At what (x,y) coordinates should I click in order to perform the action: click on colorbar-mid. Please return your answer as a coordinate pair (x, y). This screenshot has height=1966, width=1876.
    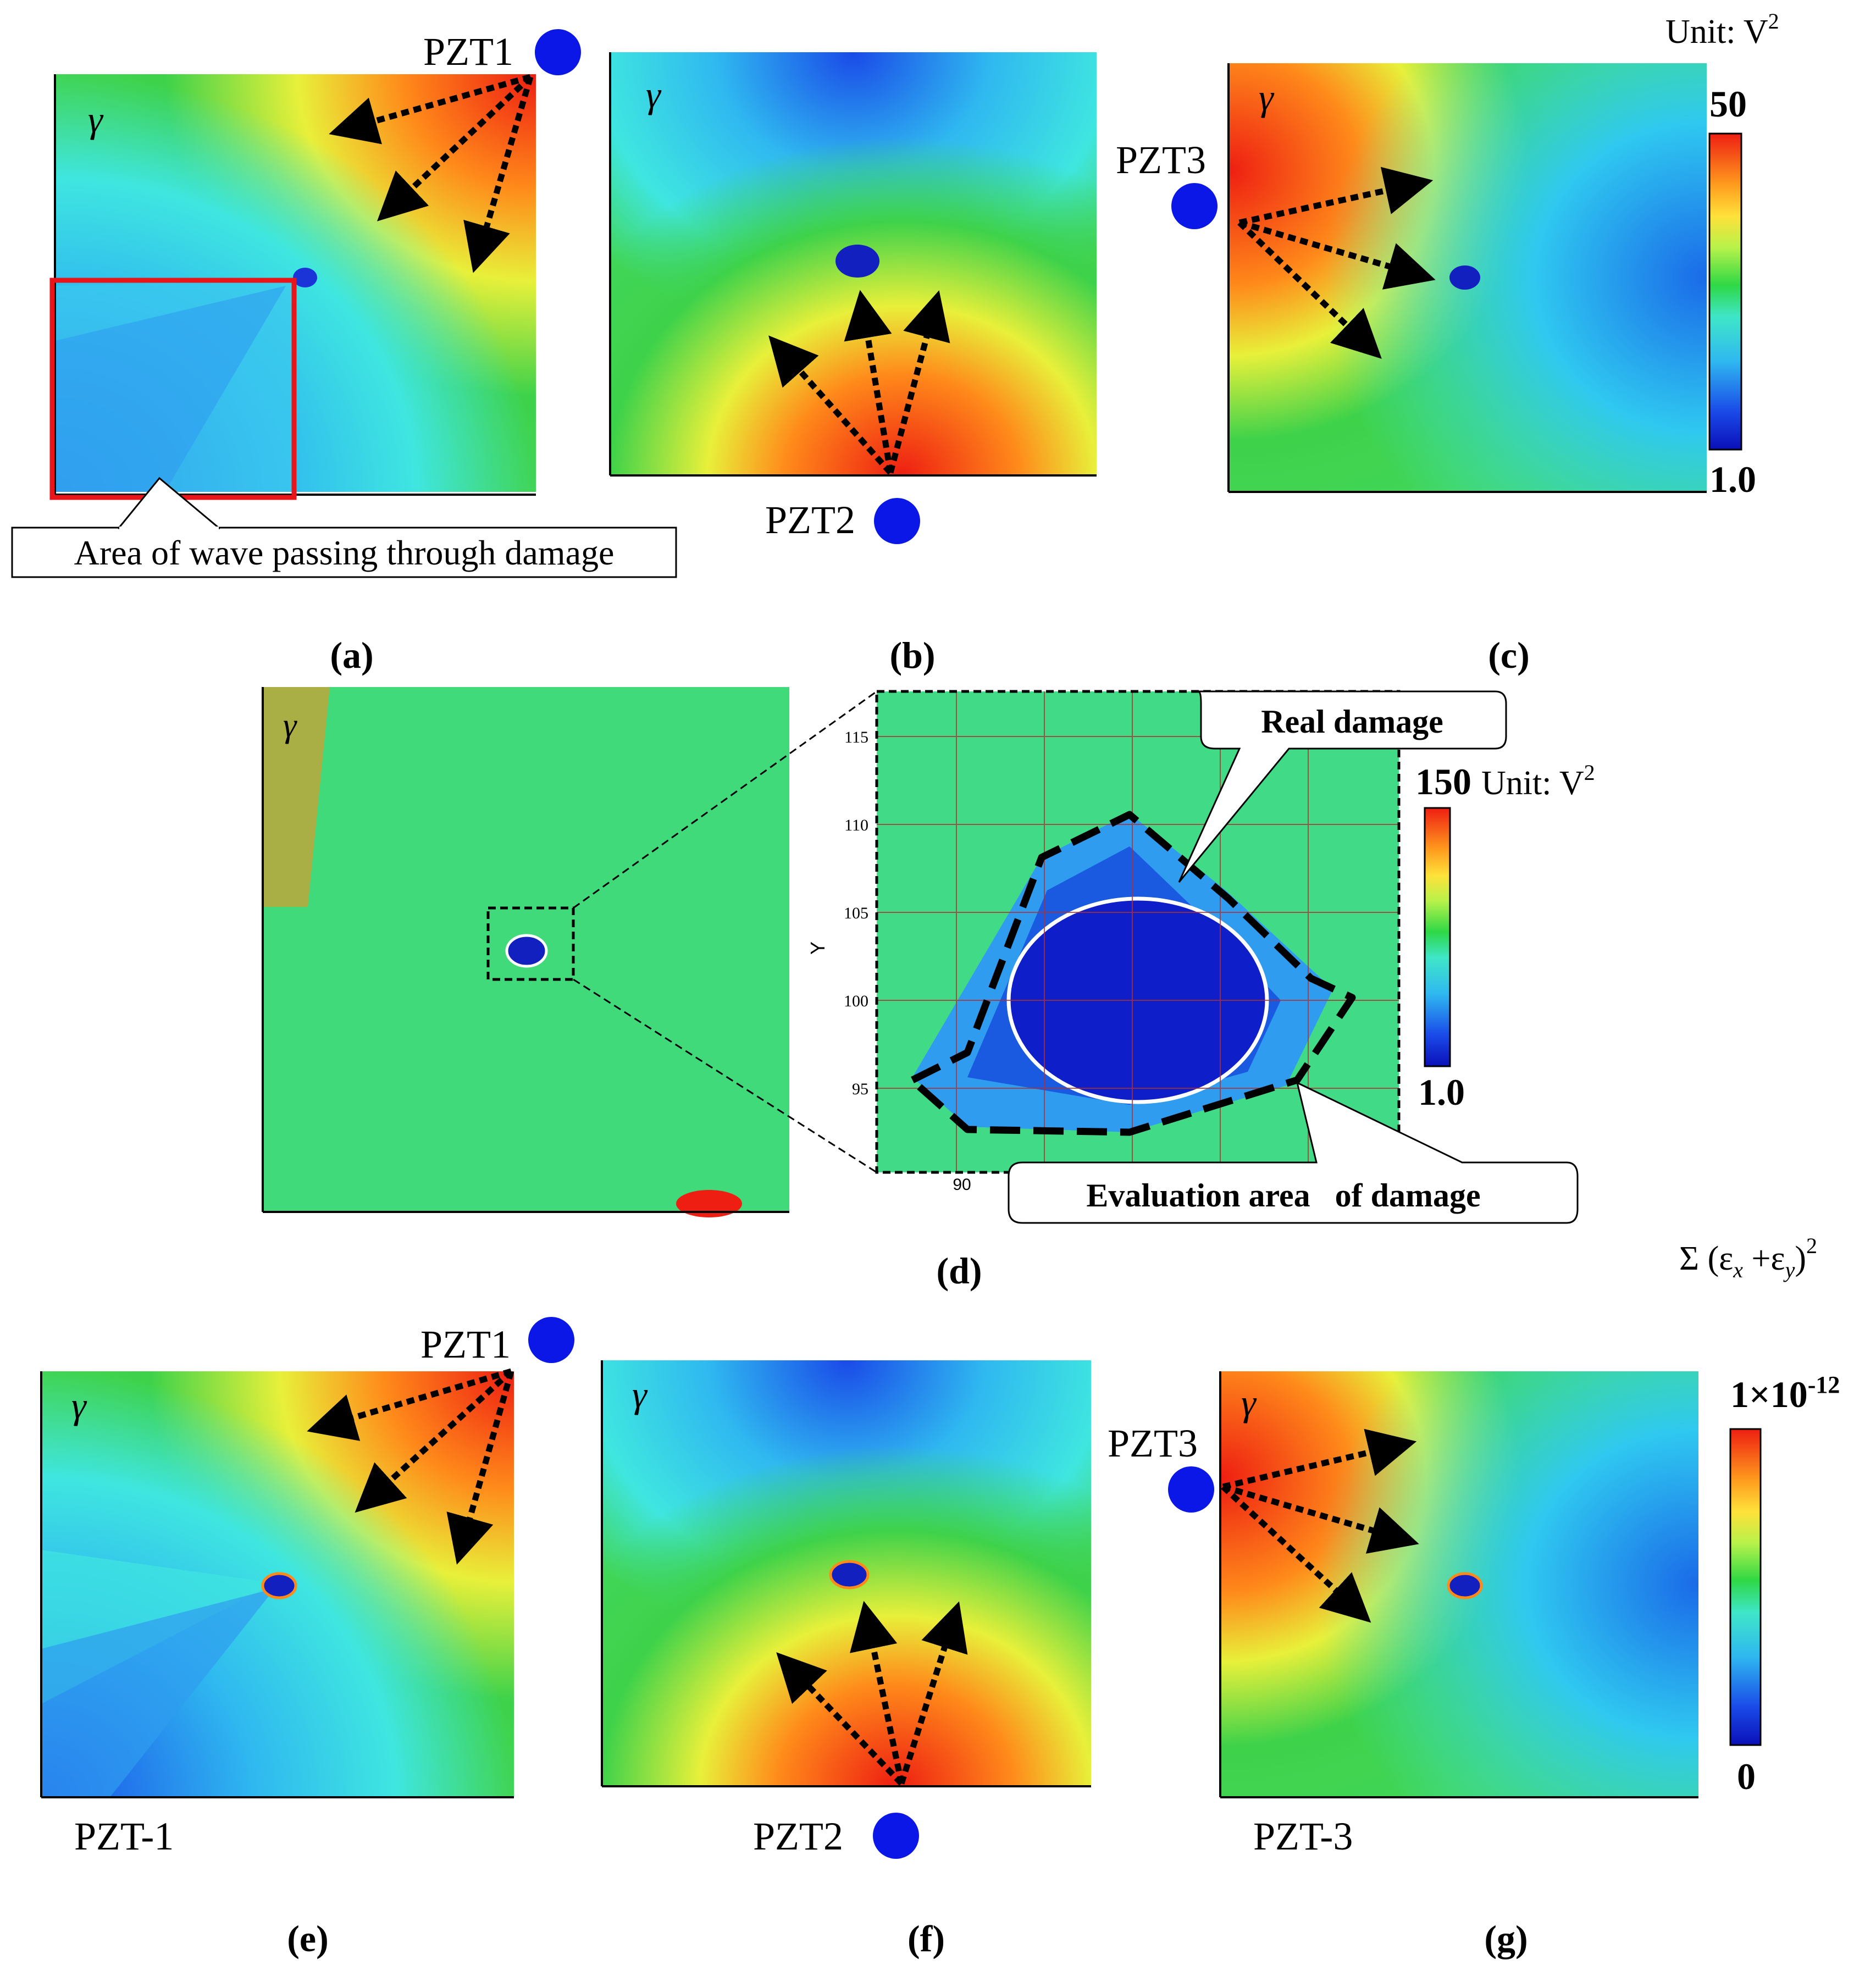
    Looking at the image, I should click on (1438, 937).